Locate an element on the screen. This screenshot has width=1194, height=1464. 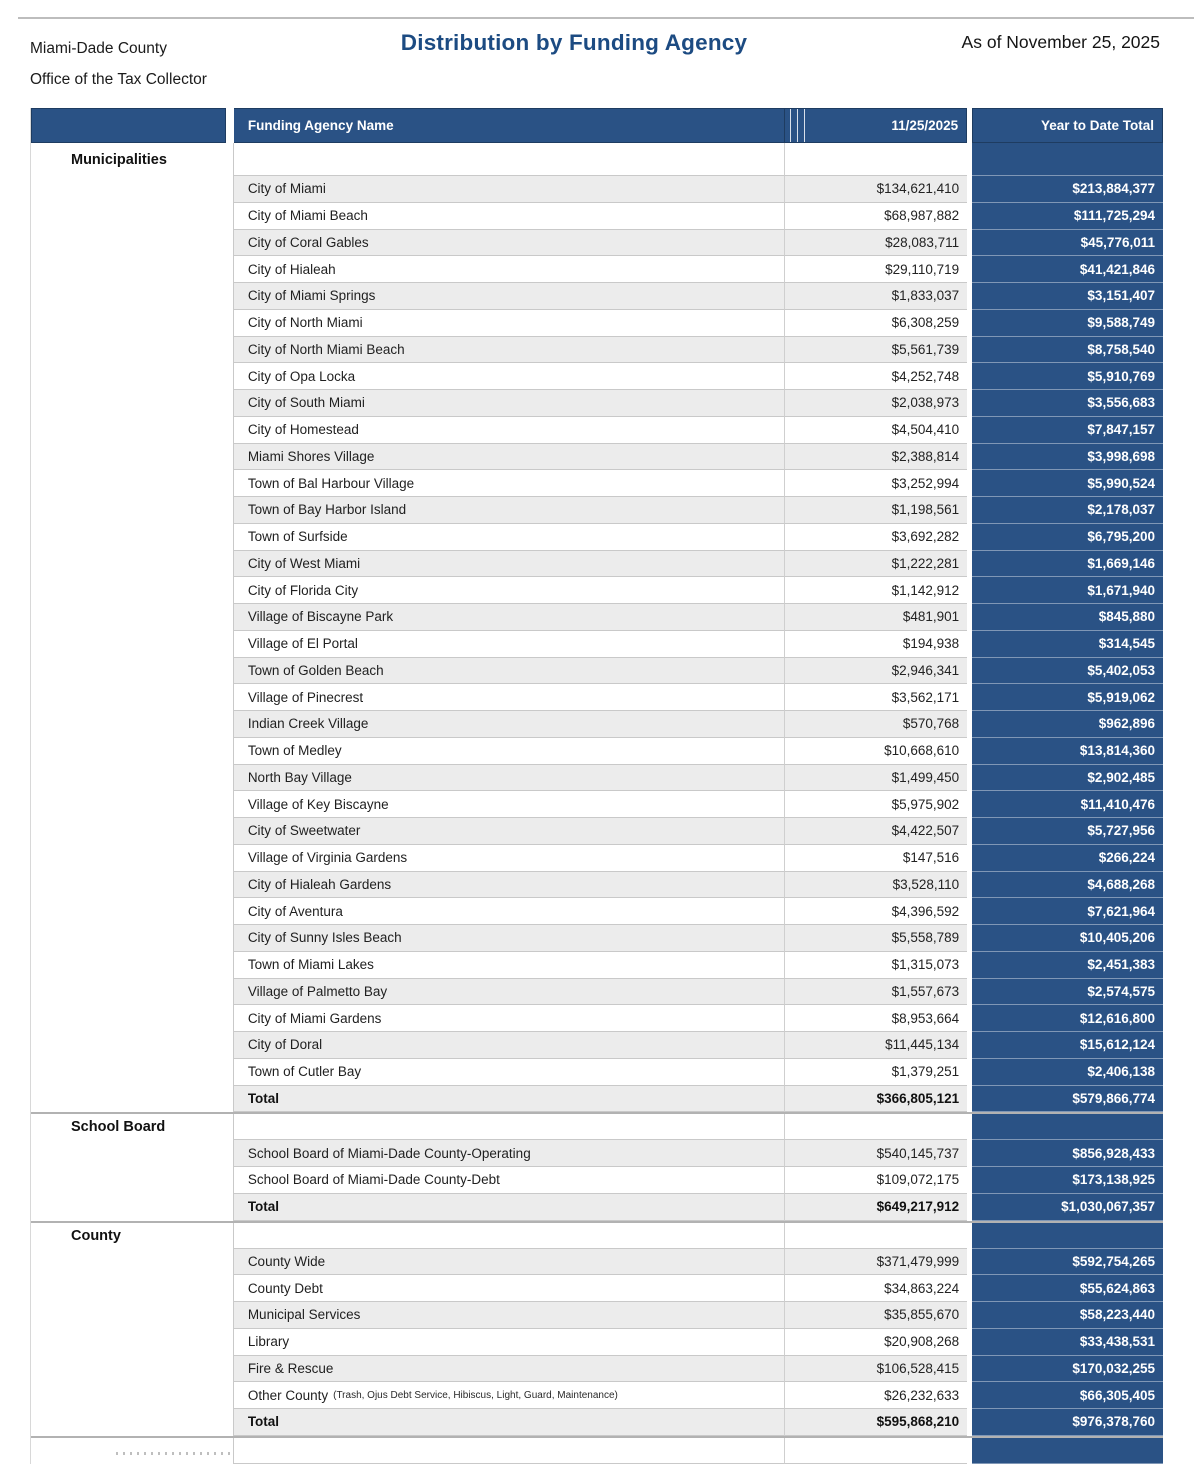
agency-name-cell: City of Aventura is located at coordinates (509, 911).